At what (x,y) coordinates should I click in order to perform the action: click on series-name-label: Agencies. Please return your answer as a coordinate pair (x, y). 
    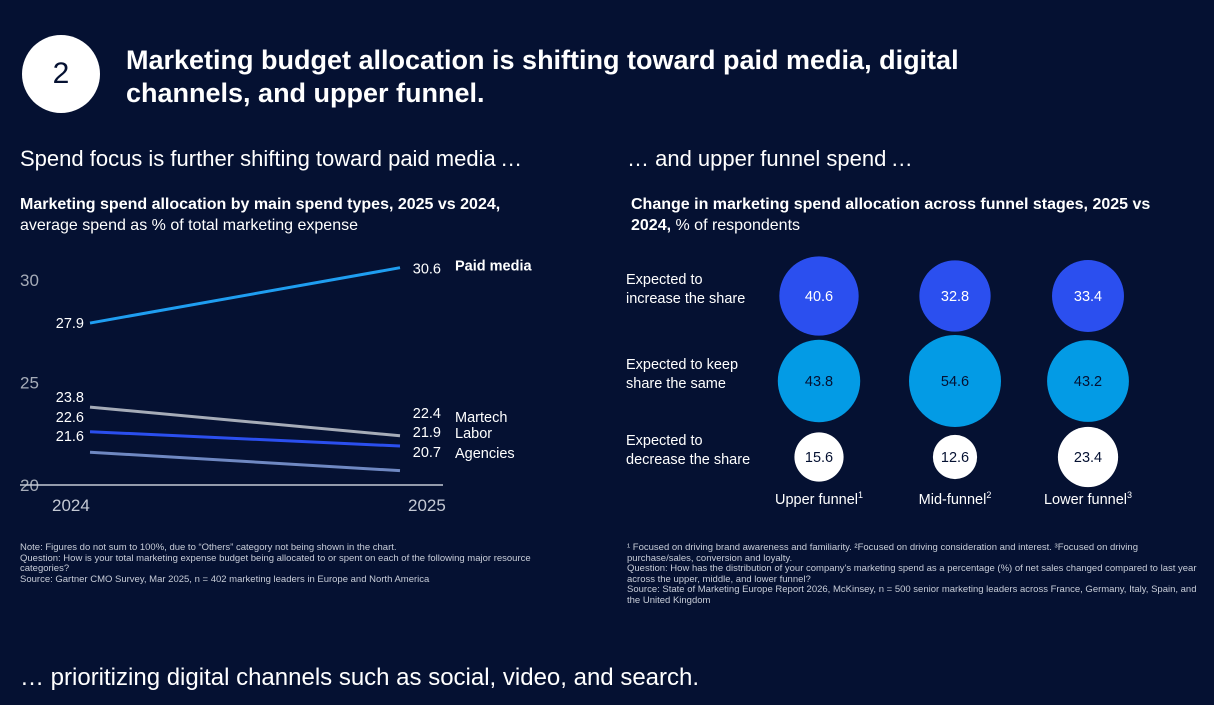
    Looking at the image, I should click on (485, 454).